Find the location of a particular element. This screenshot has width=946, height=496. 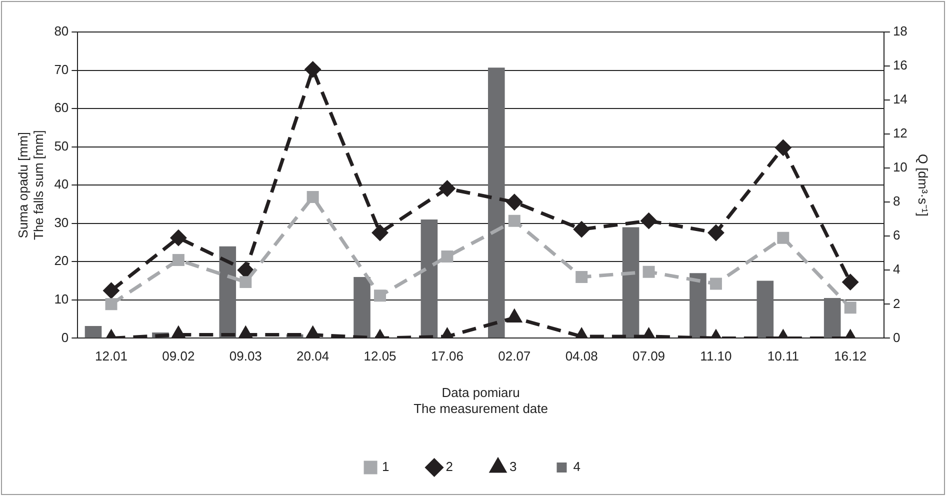

x-tick-label: 17.06 is located at coordinates (447, 356).